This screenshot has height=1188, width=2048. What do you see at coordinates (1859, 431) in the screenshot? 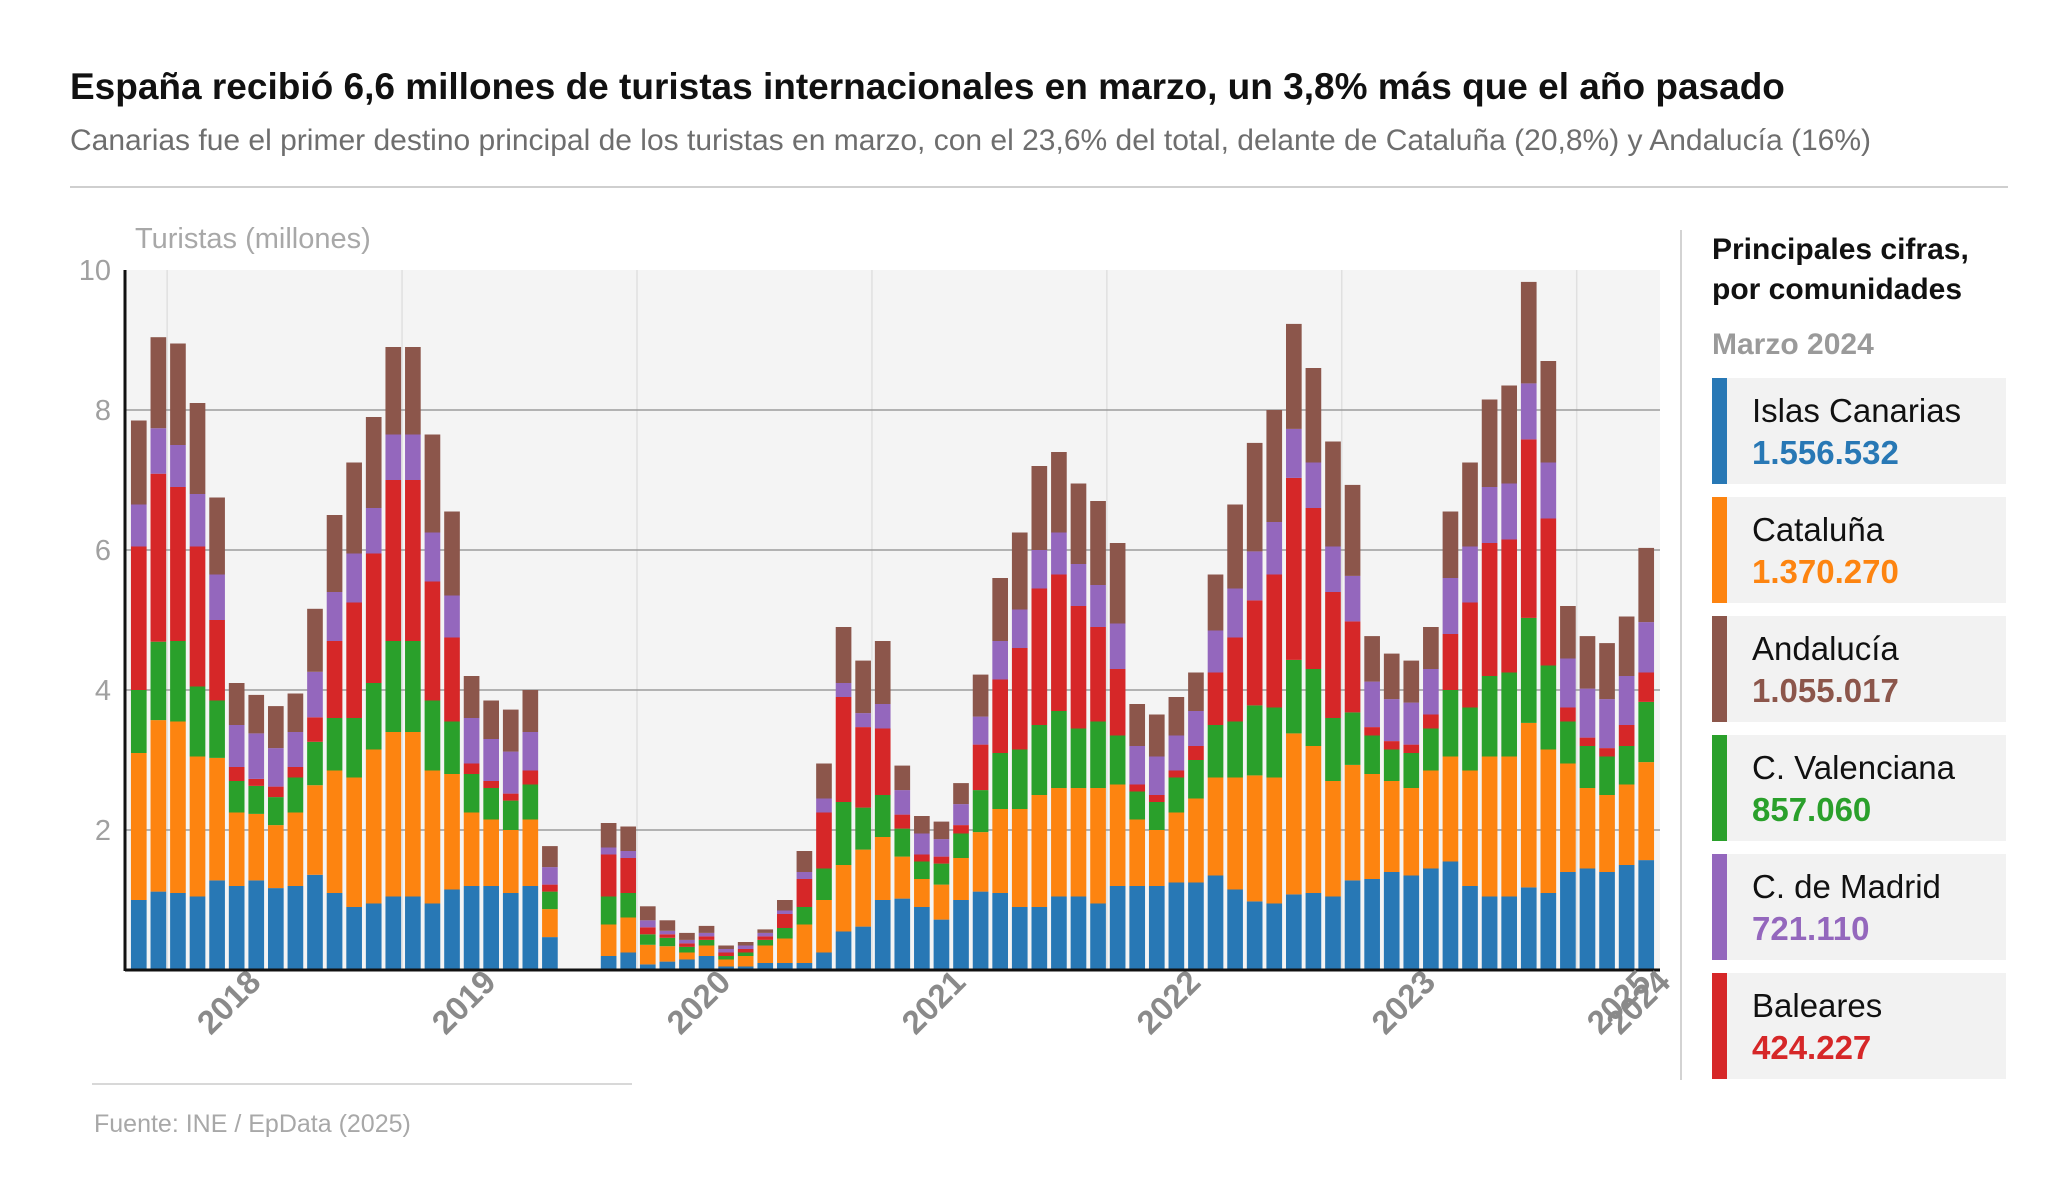
I see `legend-card-canarias: Islas Canarias 1.556.532` at bounding box center [1859, 431].